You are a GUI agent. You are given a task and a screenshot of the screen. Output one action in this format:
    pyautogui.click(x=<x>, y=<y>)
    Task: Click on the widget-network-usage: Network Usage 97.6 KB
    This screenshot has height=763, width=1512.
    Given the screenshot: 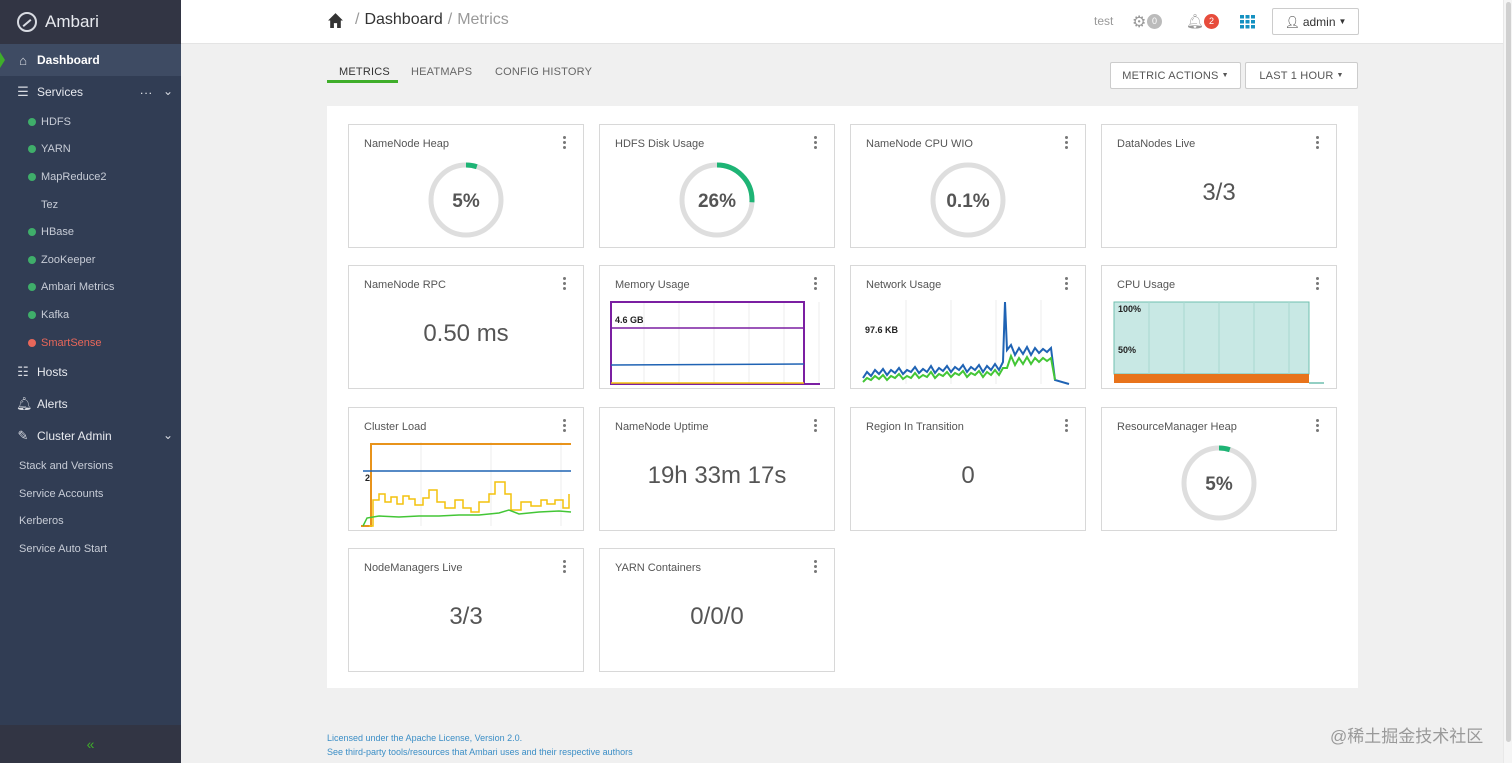 What is the action you would take?
    pyautogui.click(x=968, y=327)
    